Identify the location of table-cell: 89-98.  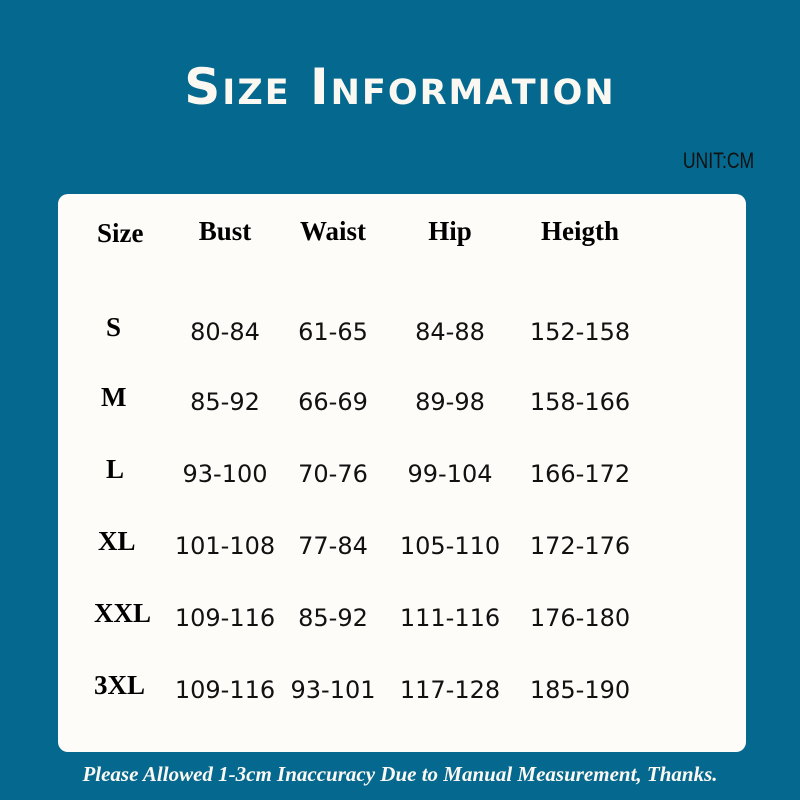
(450, 402).